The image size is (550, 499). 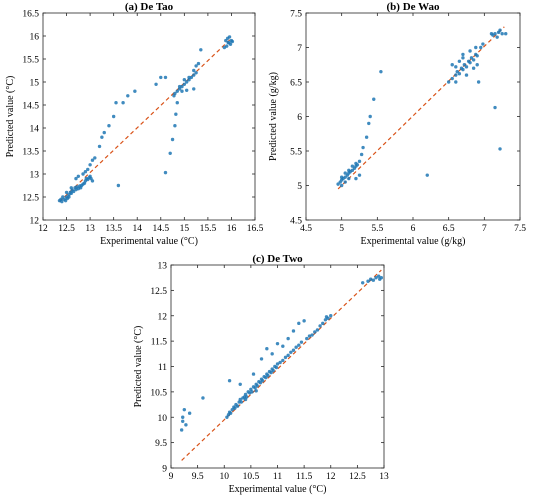 What do you see at coordinates (30, 199) in the screenshot?
I see `y-tick-label: 12.5` at bounding box center [30, 199].